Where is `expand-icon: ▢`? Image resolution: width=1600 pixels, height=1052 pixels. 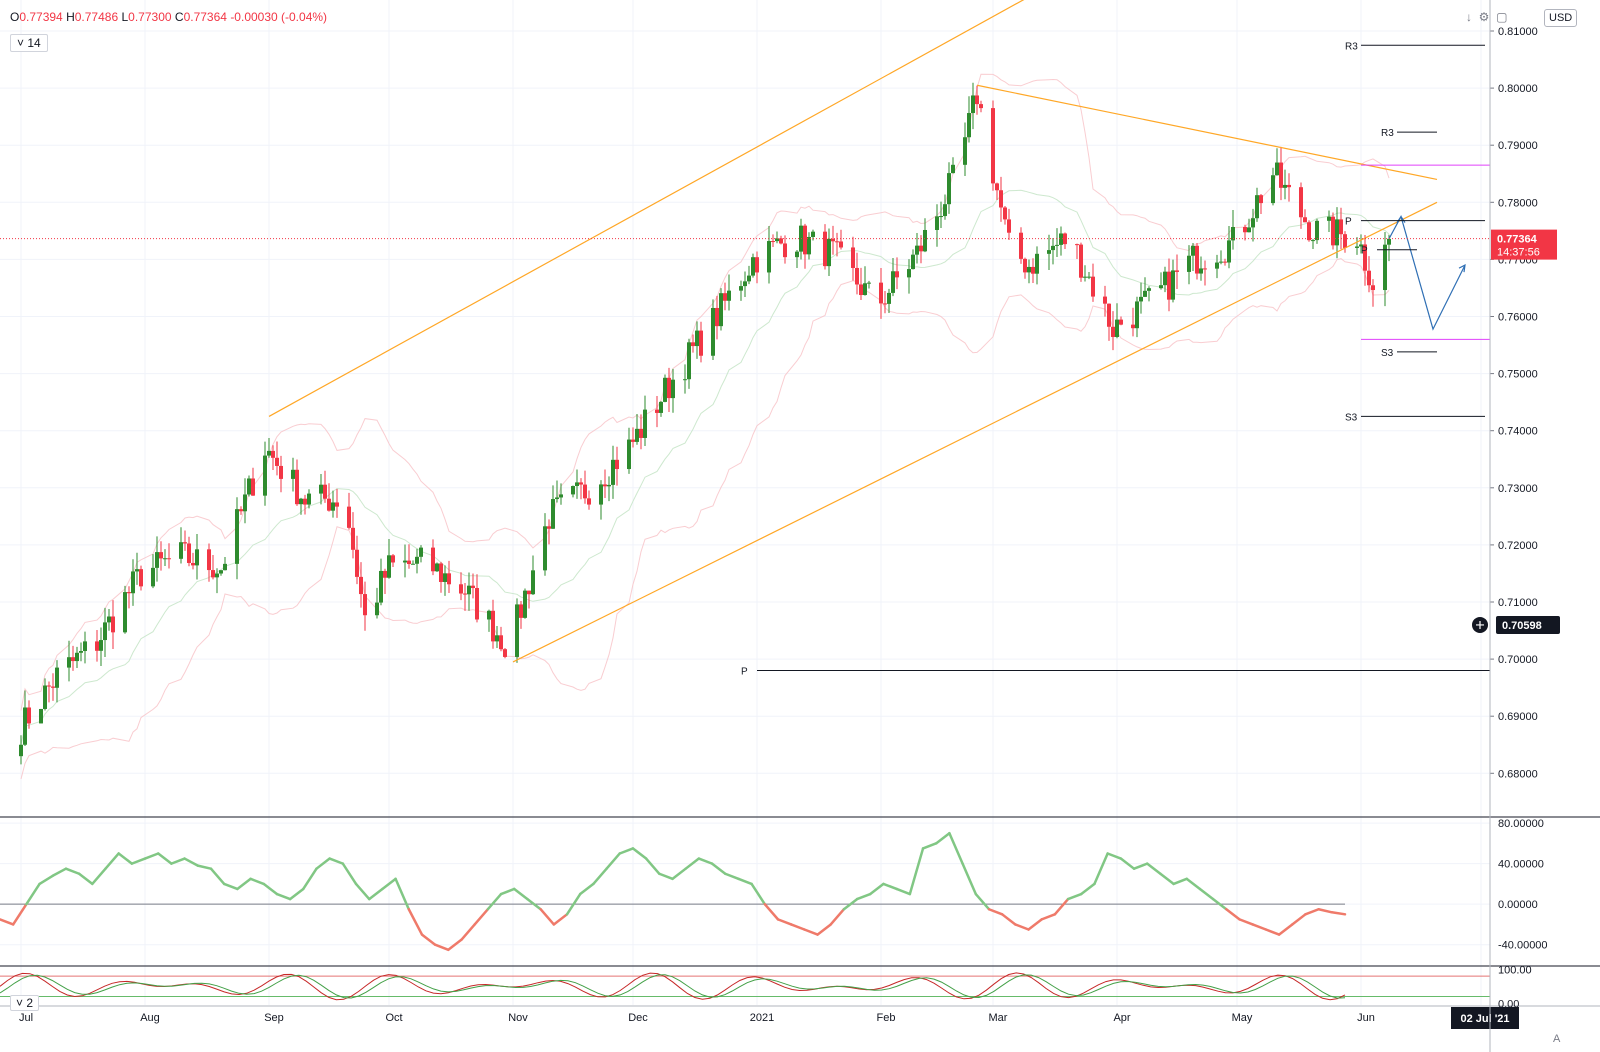 expand-icon: ▢ is located at coordinates (1502, 17).